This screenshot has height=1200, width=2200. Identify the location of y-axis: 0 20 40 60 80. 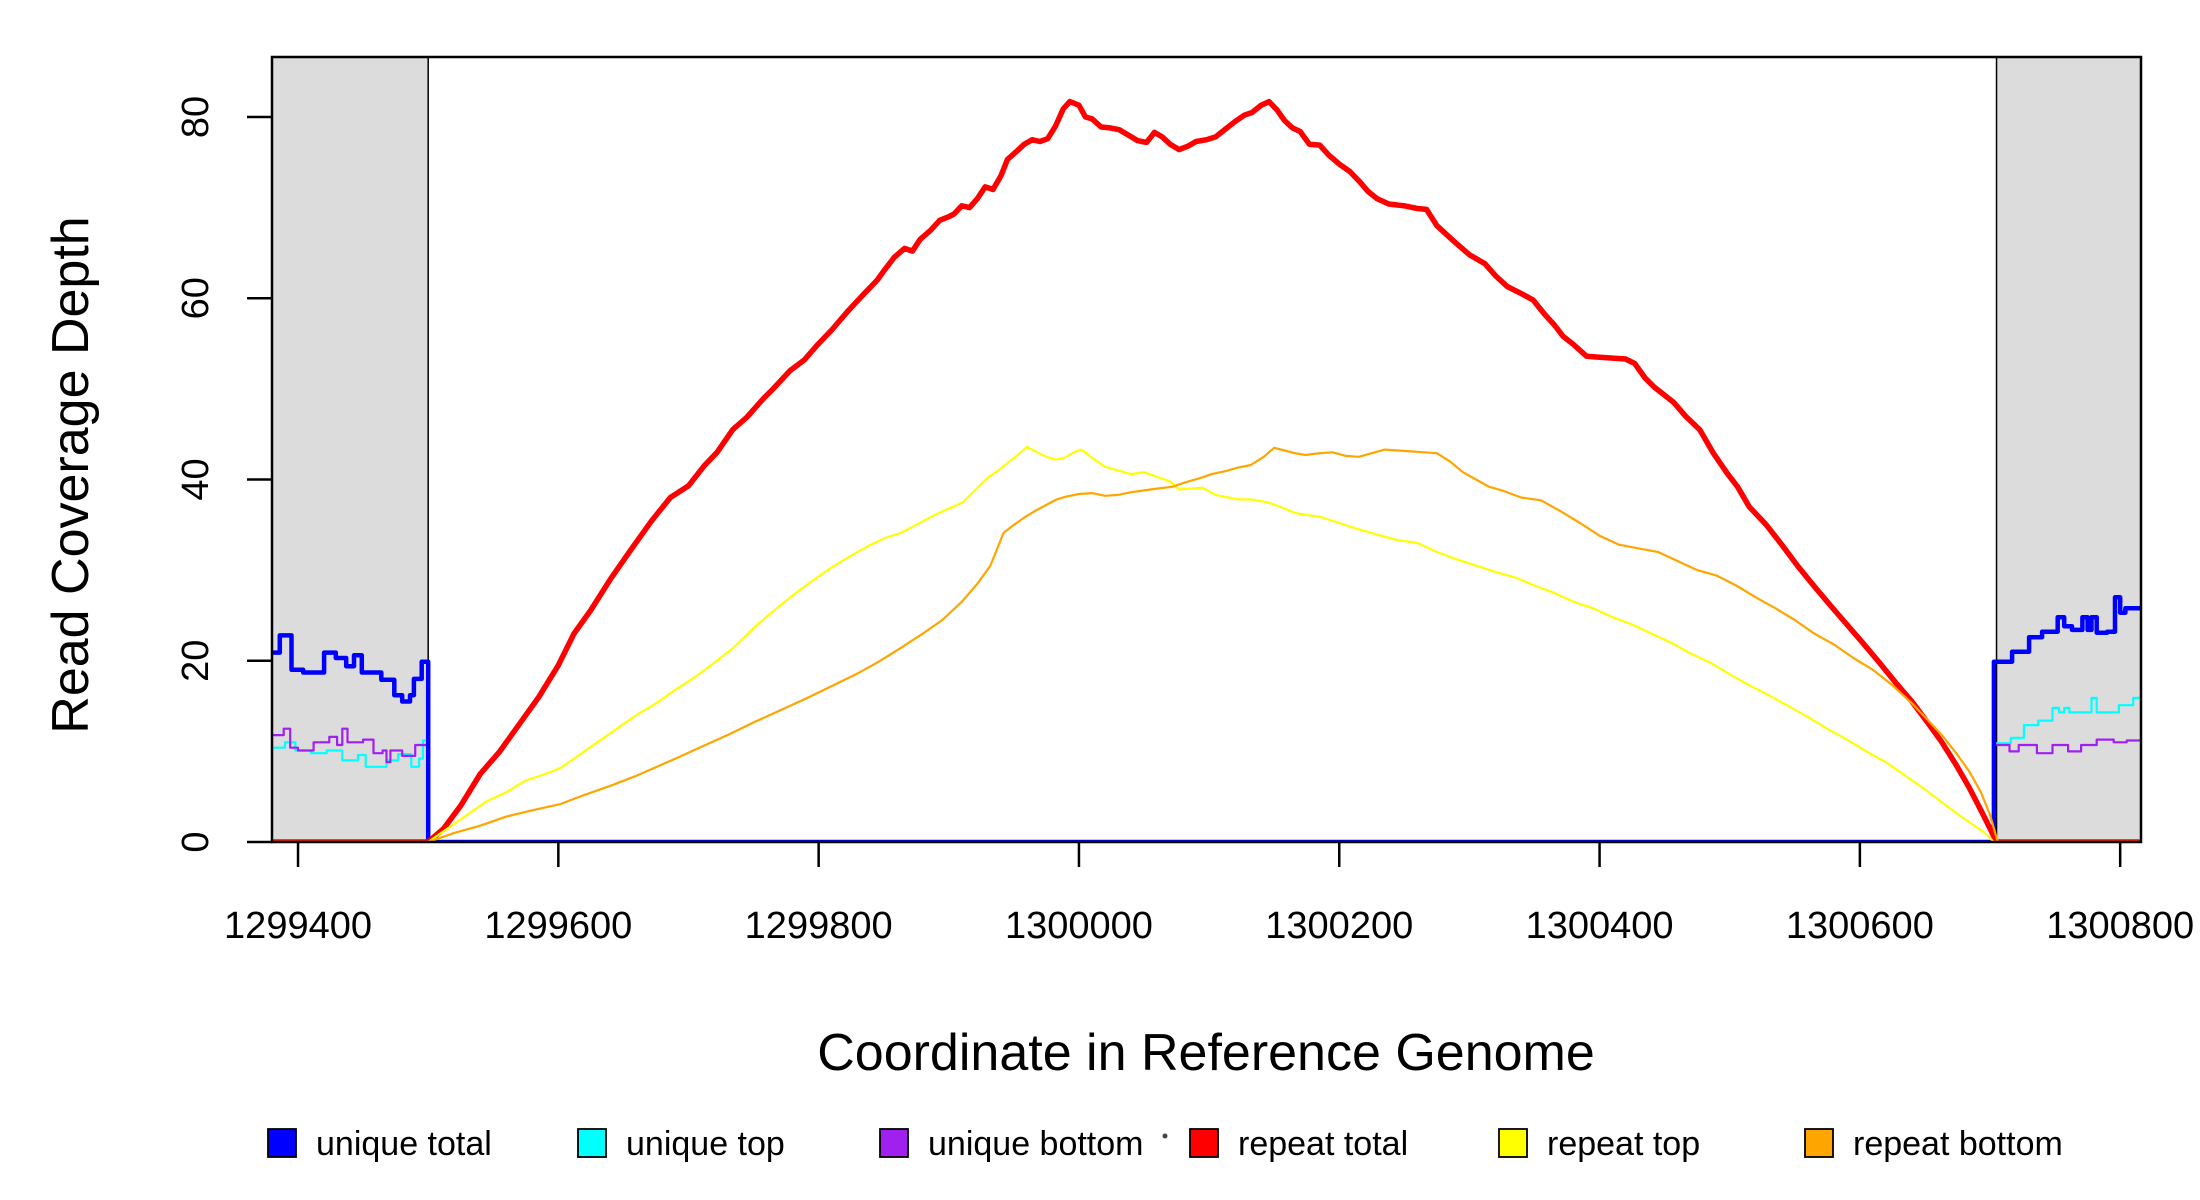
(223, 474).